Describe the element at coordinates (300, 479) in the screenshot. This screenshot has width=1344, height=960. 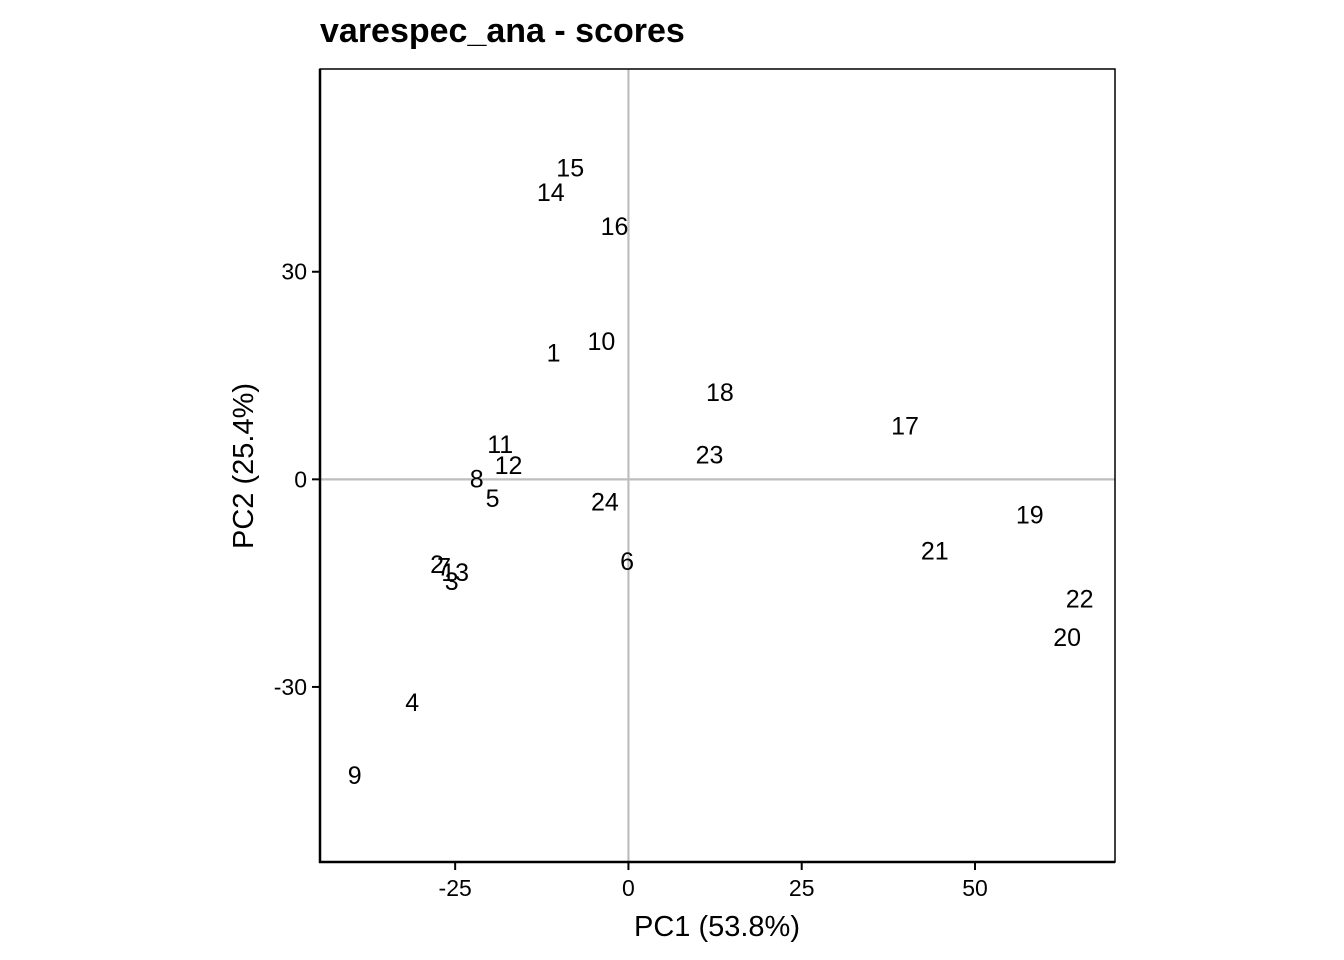
I see `y-tick-label: 0` at that location.